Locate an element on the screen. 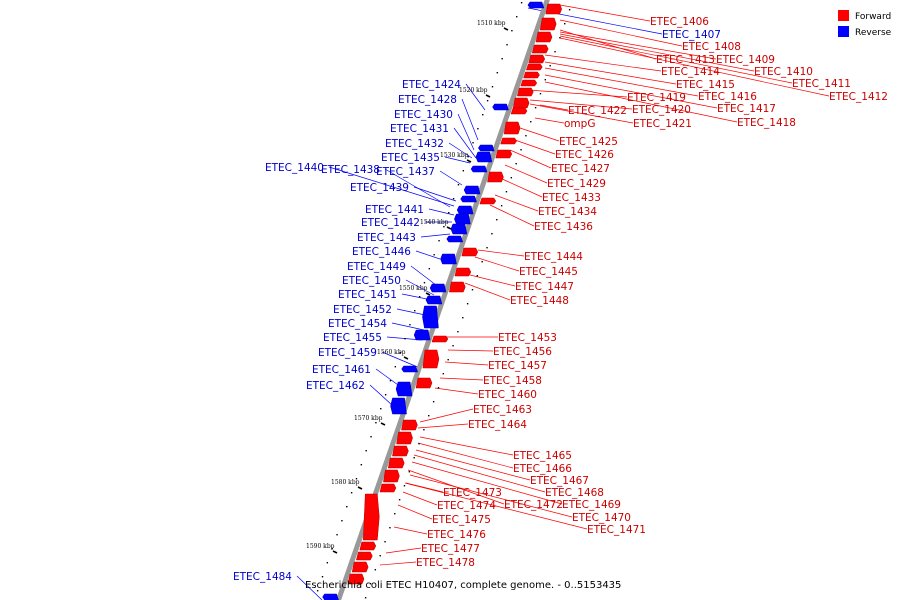 The height and width of the screenshot is (600, 900). forward-gene-label: ETEC_1444 is located at coordinates (553, 257).